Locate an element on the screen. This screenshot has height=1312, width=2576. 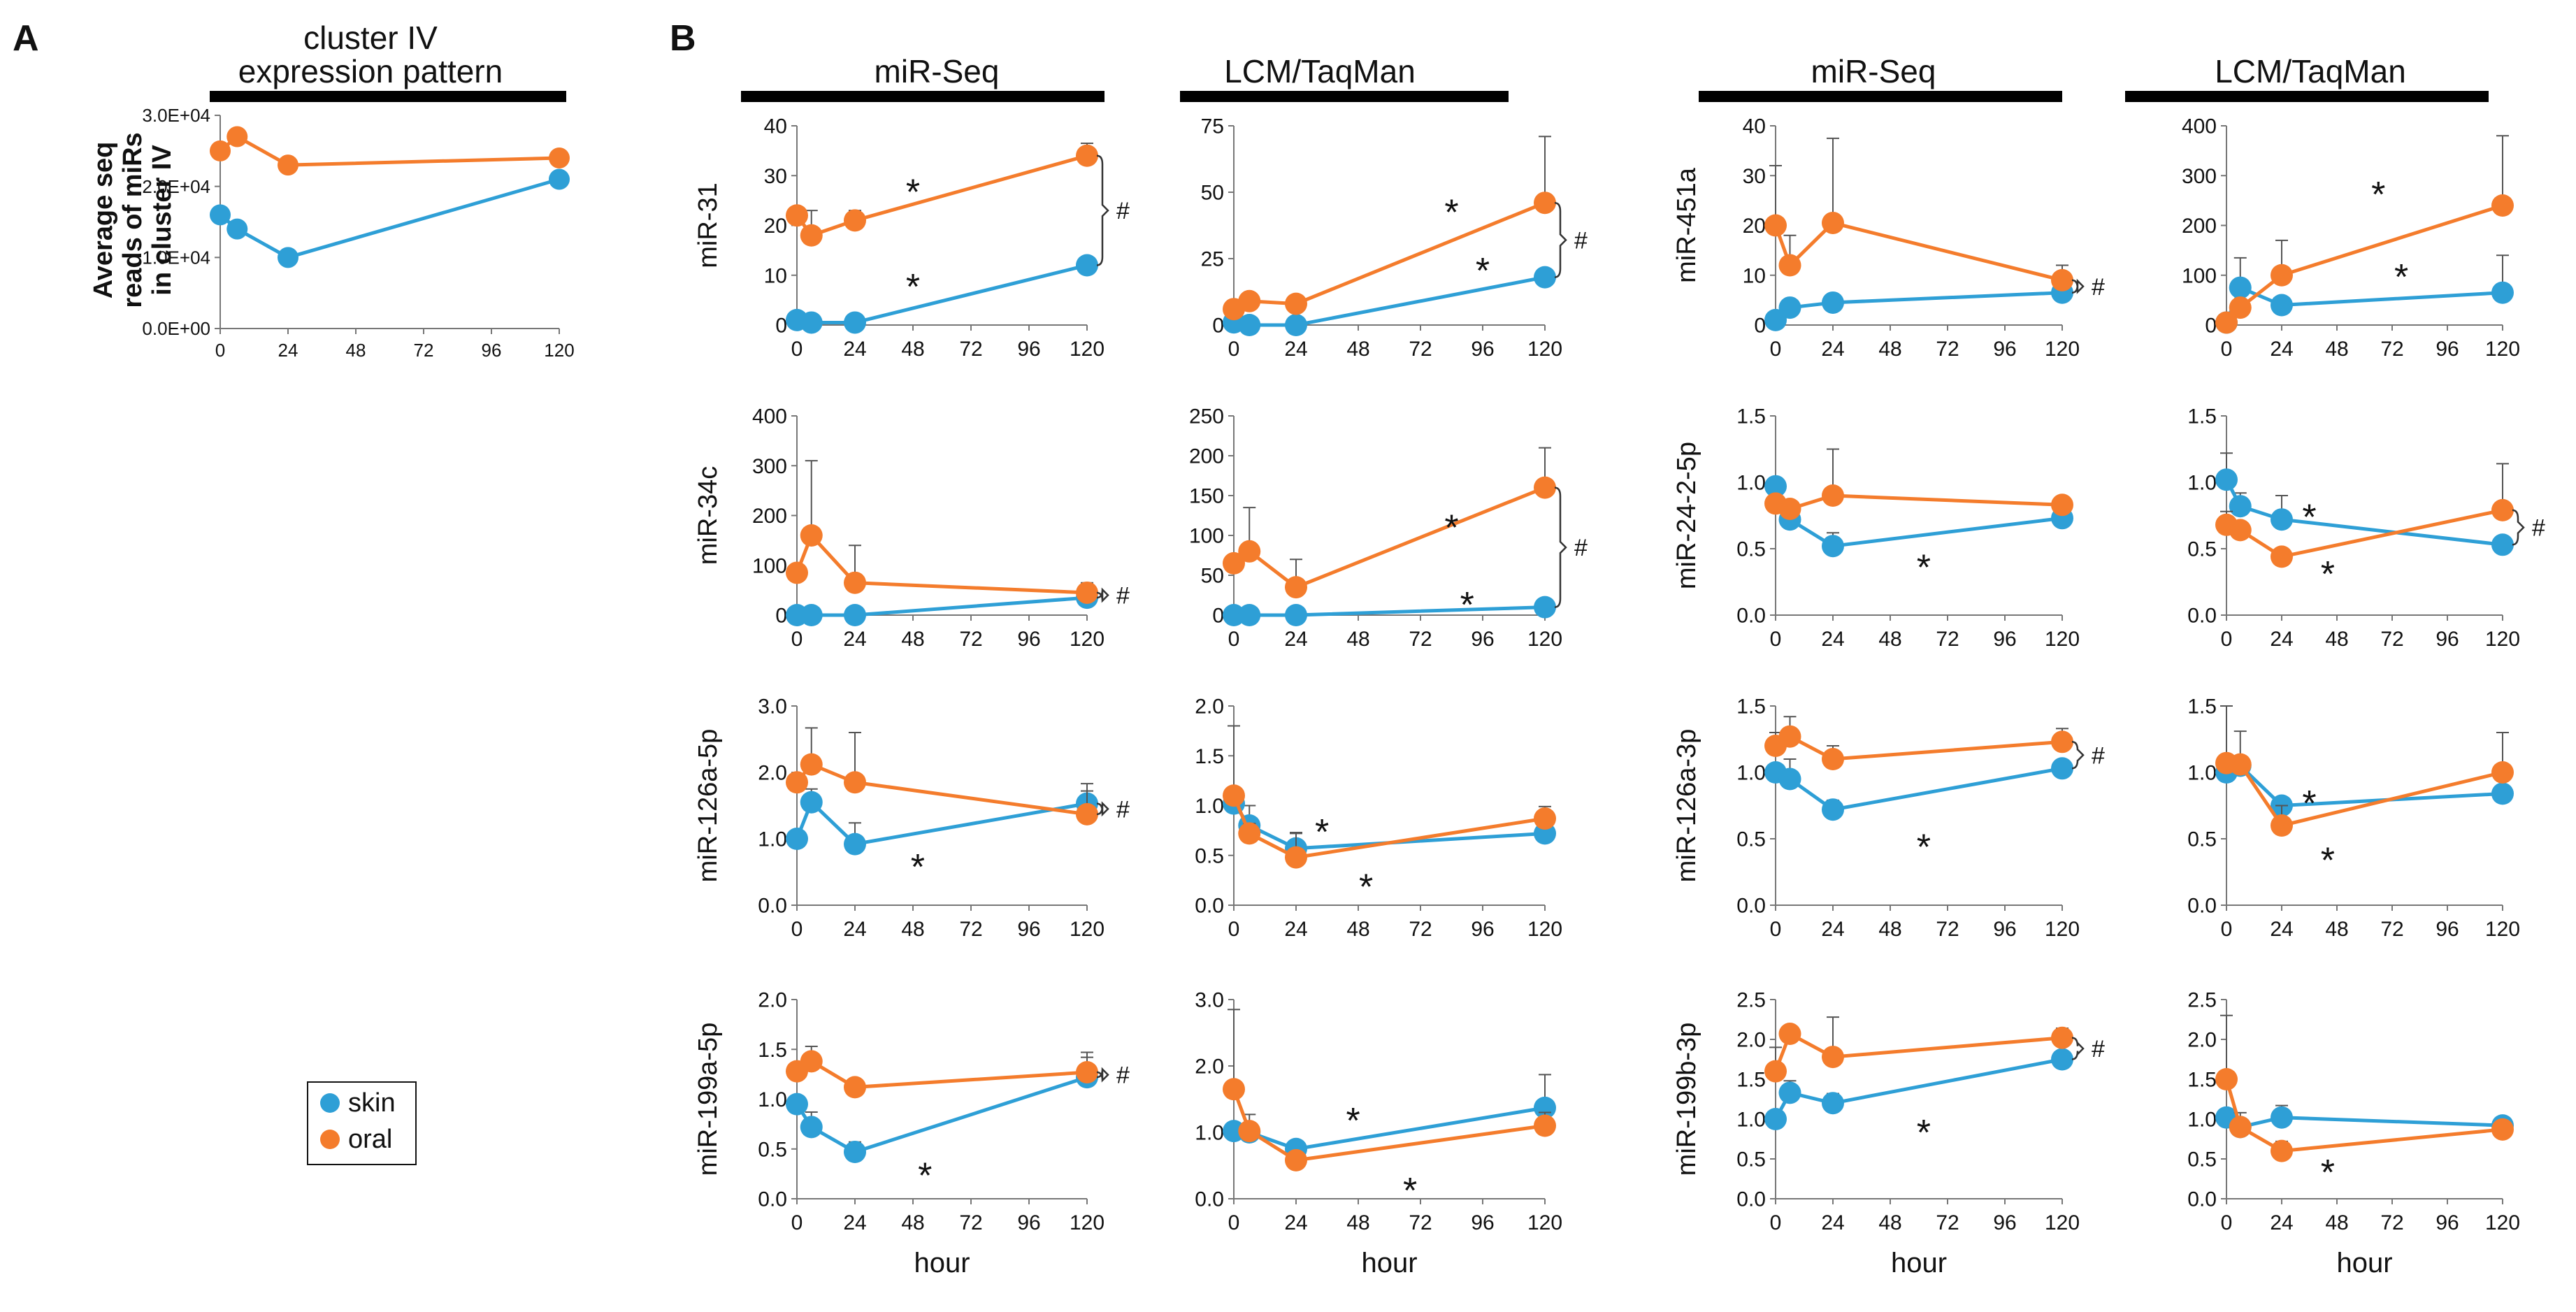
y-axis-label: miR-126a-3p is located at coordinates (1686, 806).